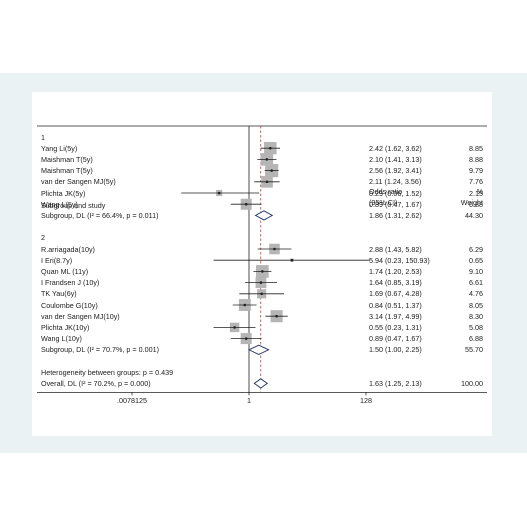 The width and height of the screenshot is (527, 527). I want to click on study-weight: 8.05, so click(476, 305).